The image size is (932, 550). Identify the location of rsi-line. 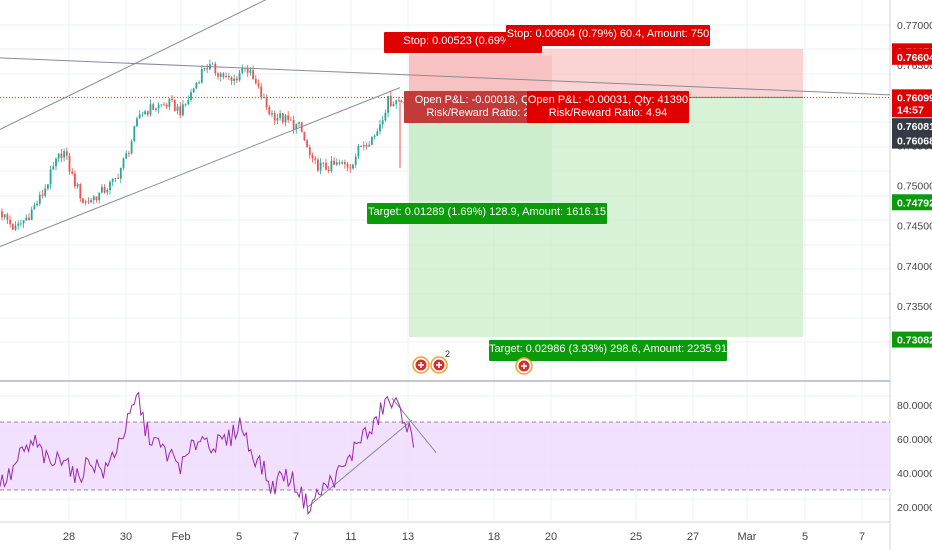
(207, 453).